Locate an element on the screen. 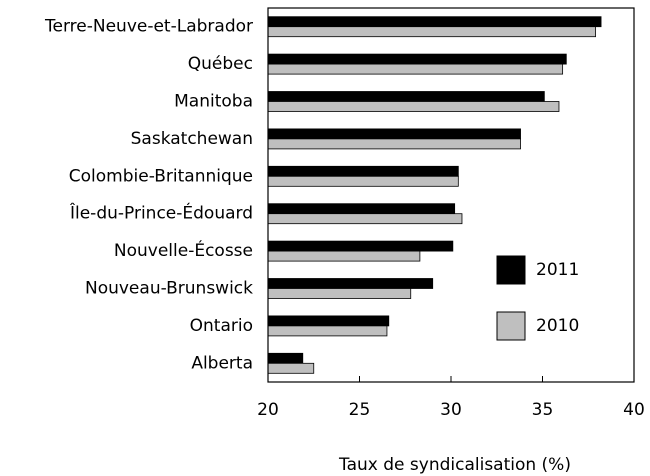  y-tick-label: Québec is located at coordinates (220, 64).